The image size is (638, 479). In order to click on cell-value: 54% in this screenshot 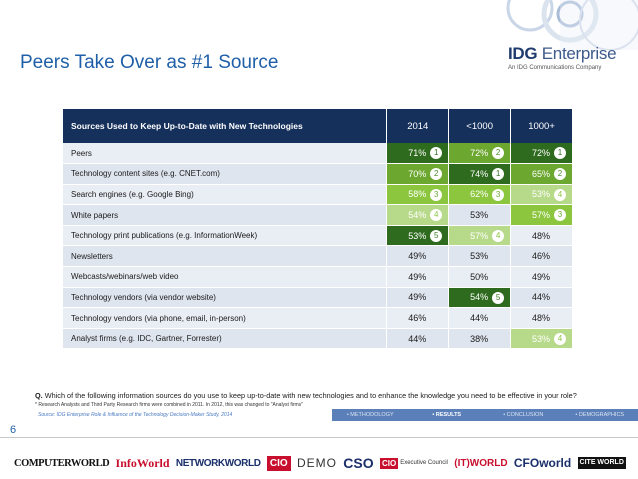, I will do `click(479, 297)`.